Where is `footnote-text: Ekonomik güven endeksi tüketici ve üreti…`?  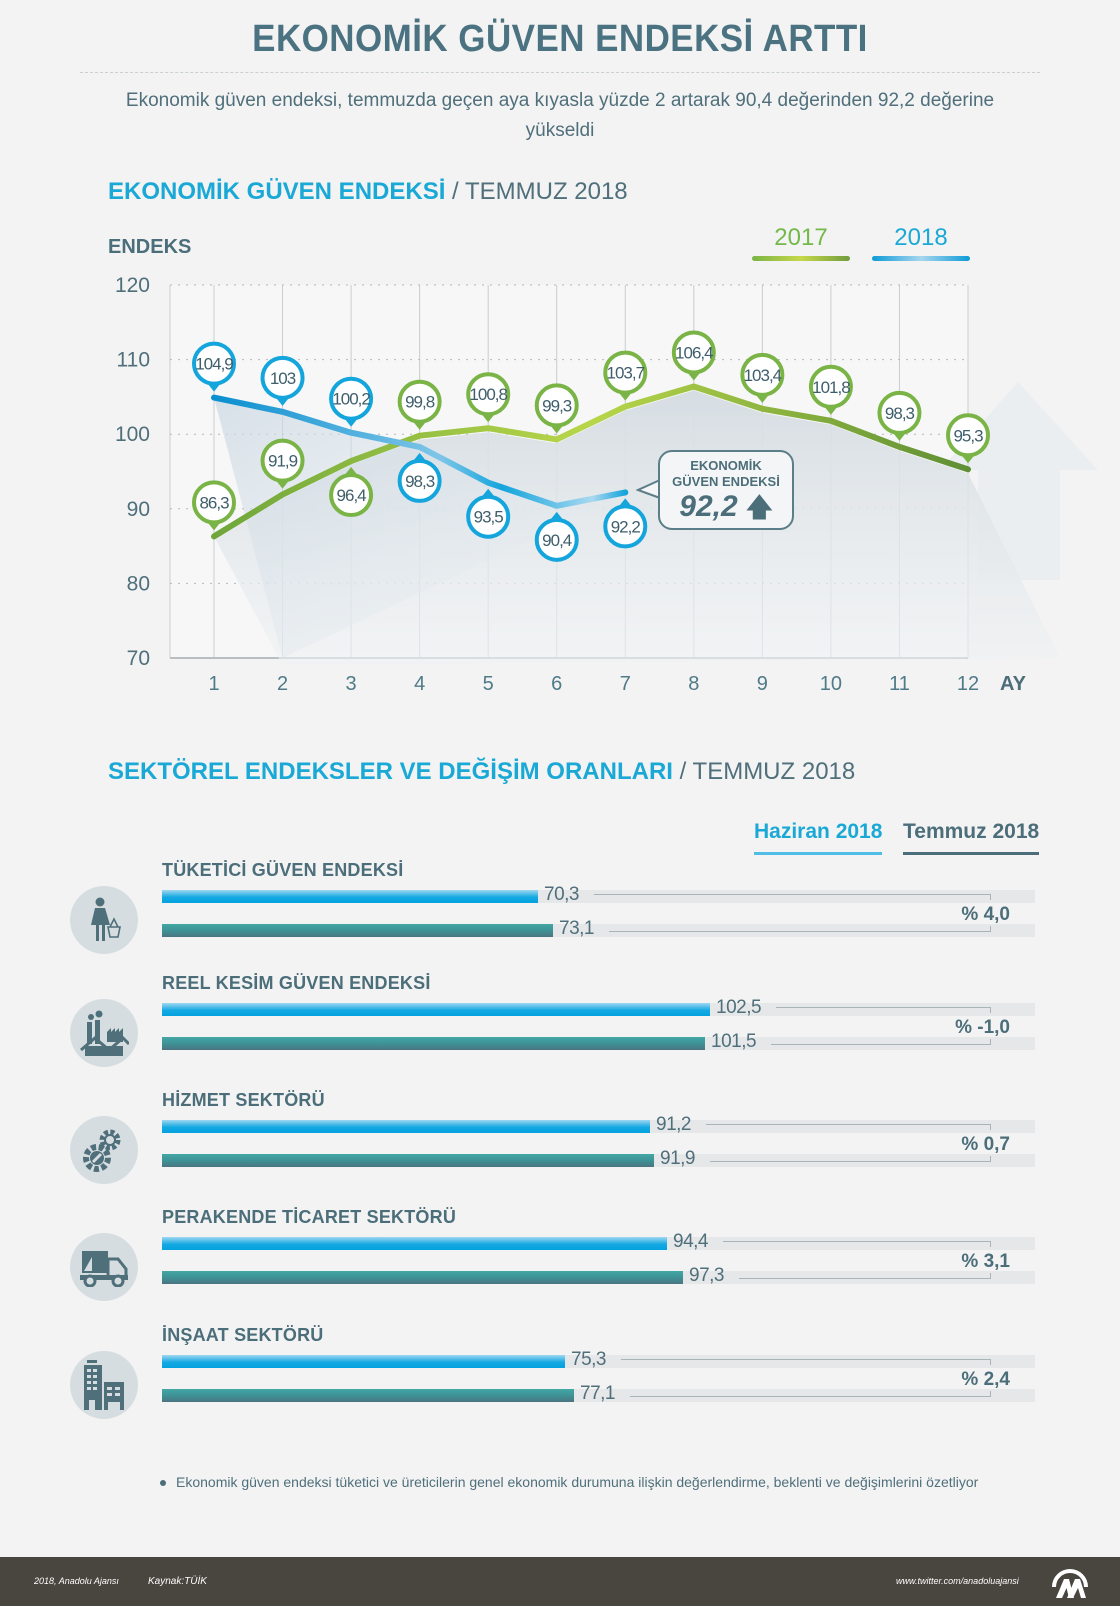 footnote-text: Ekonomik güven endeksi tüketici ve üreti… is located at coordinates (577, 1482).